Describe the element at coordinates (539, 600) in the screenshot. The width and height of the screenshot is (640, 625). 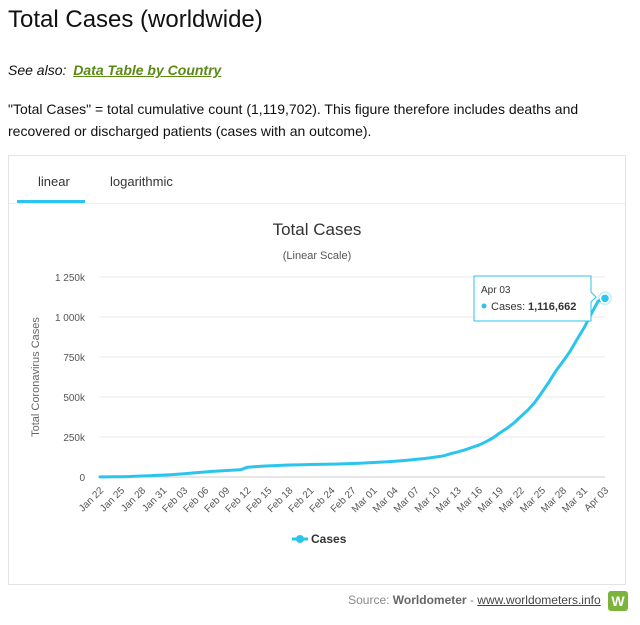
I see `source-url-link: www.worldometers.info` at that location.